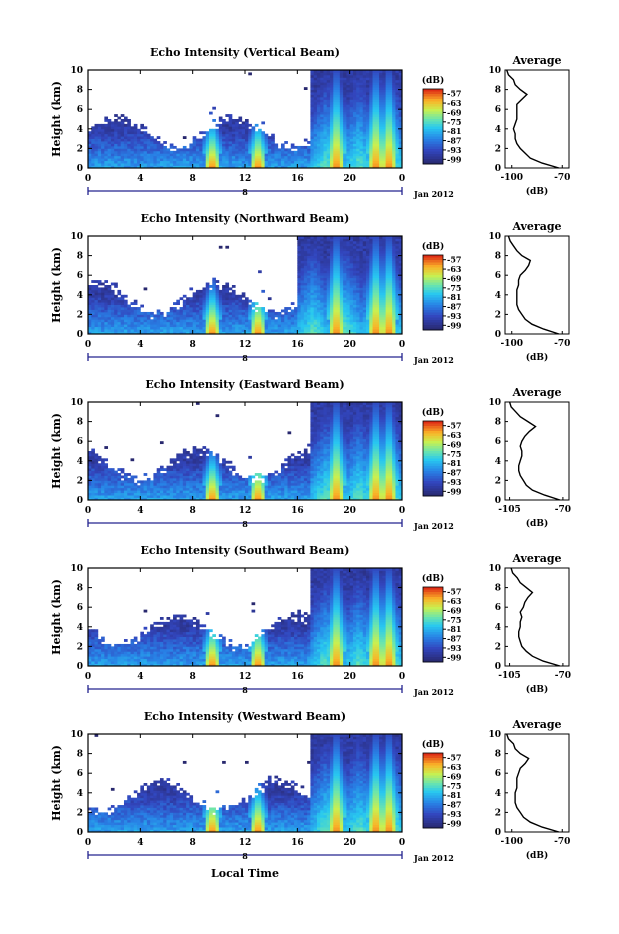  What do you see at coordinates (433, 145) in the screenshot?
I see `colorbar-swatch` at bounding box center [433, 145].